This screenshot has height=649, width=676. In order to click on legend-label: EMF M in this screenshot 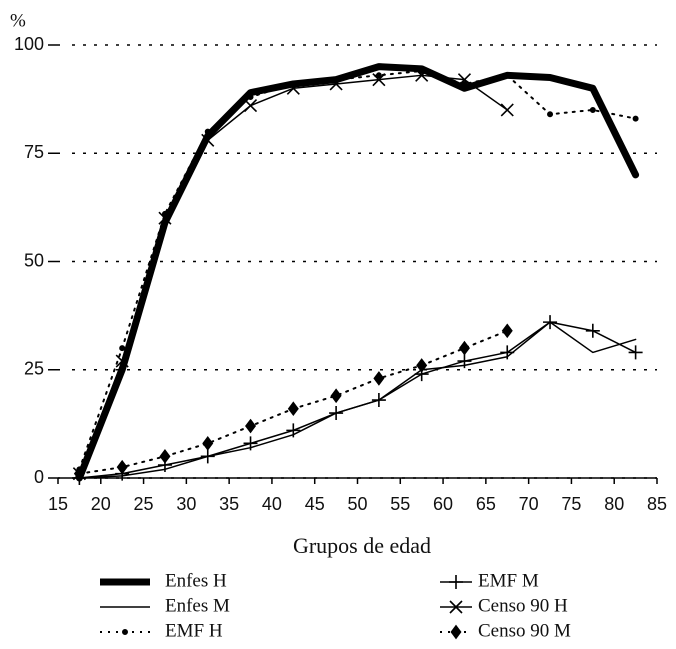, I will do `click(508, 580)`.